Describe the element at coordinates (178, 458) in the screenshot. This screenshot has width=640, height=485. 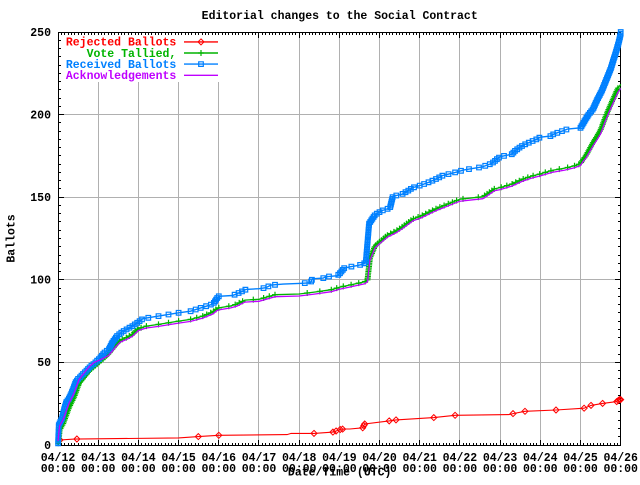
I see `svg-text: 04/15` at that location.